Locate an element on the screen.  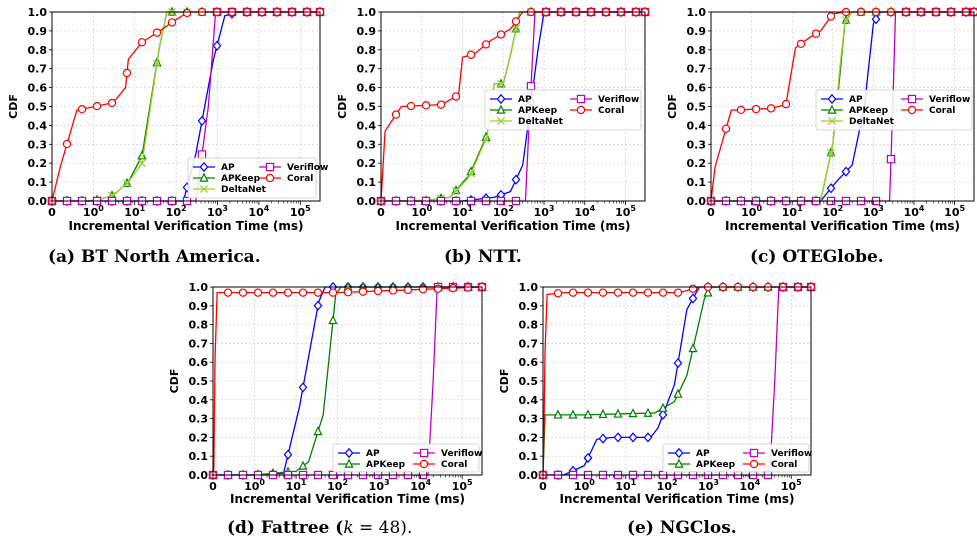
x-tick-label: 10⁵ is located at coordinates (791, 485).